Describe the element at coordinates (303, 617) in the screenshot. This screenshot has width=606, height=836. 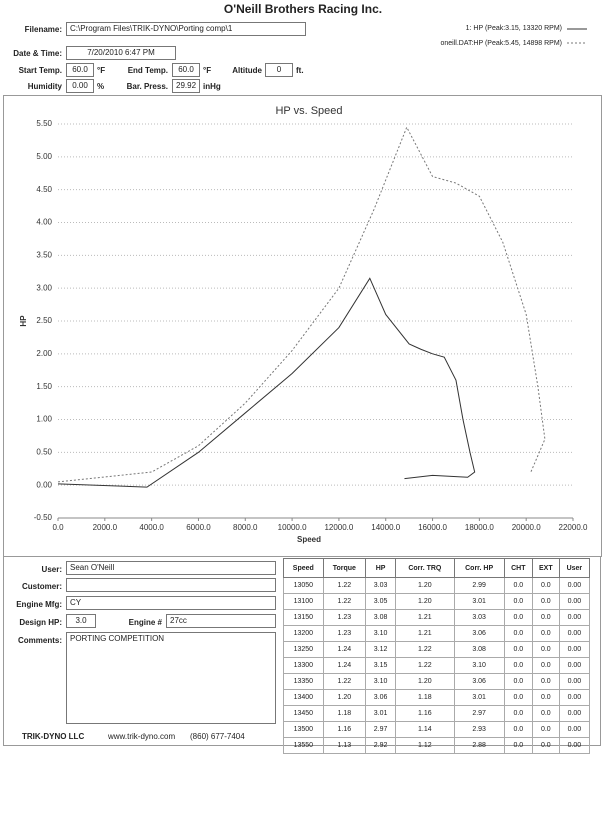
I see `table-cell: 13150` at that location.